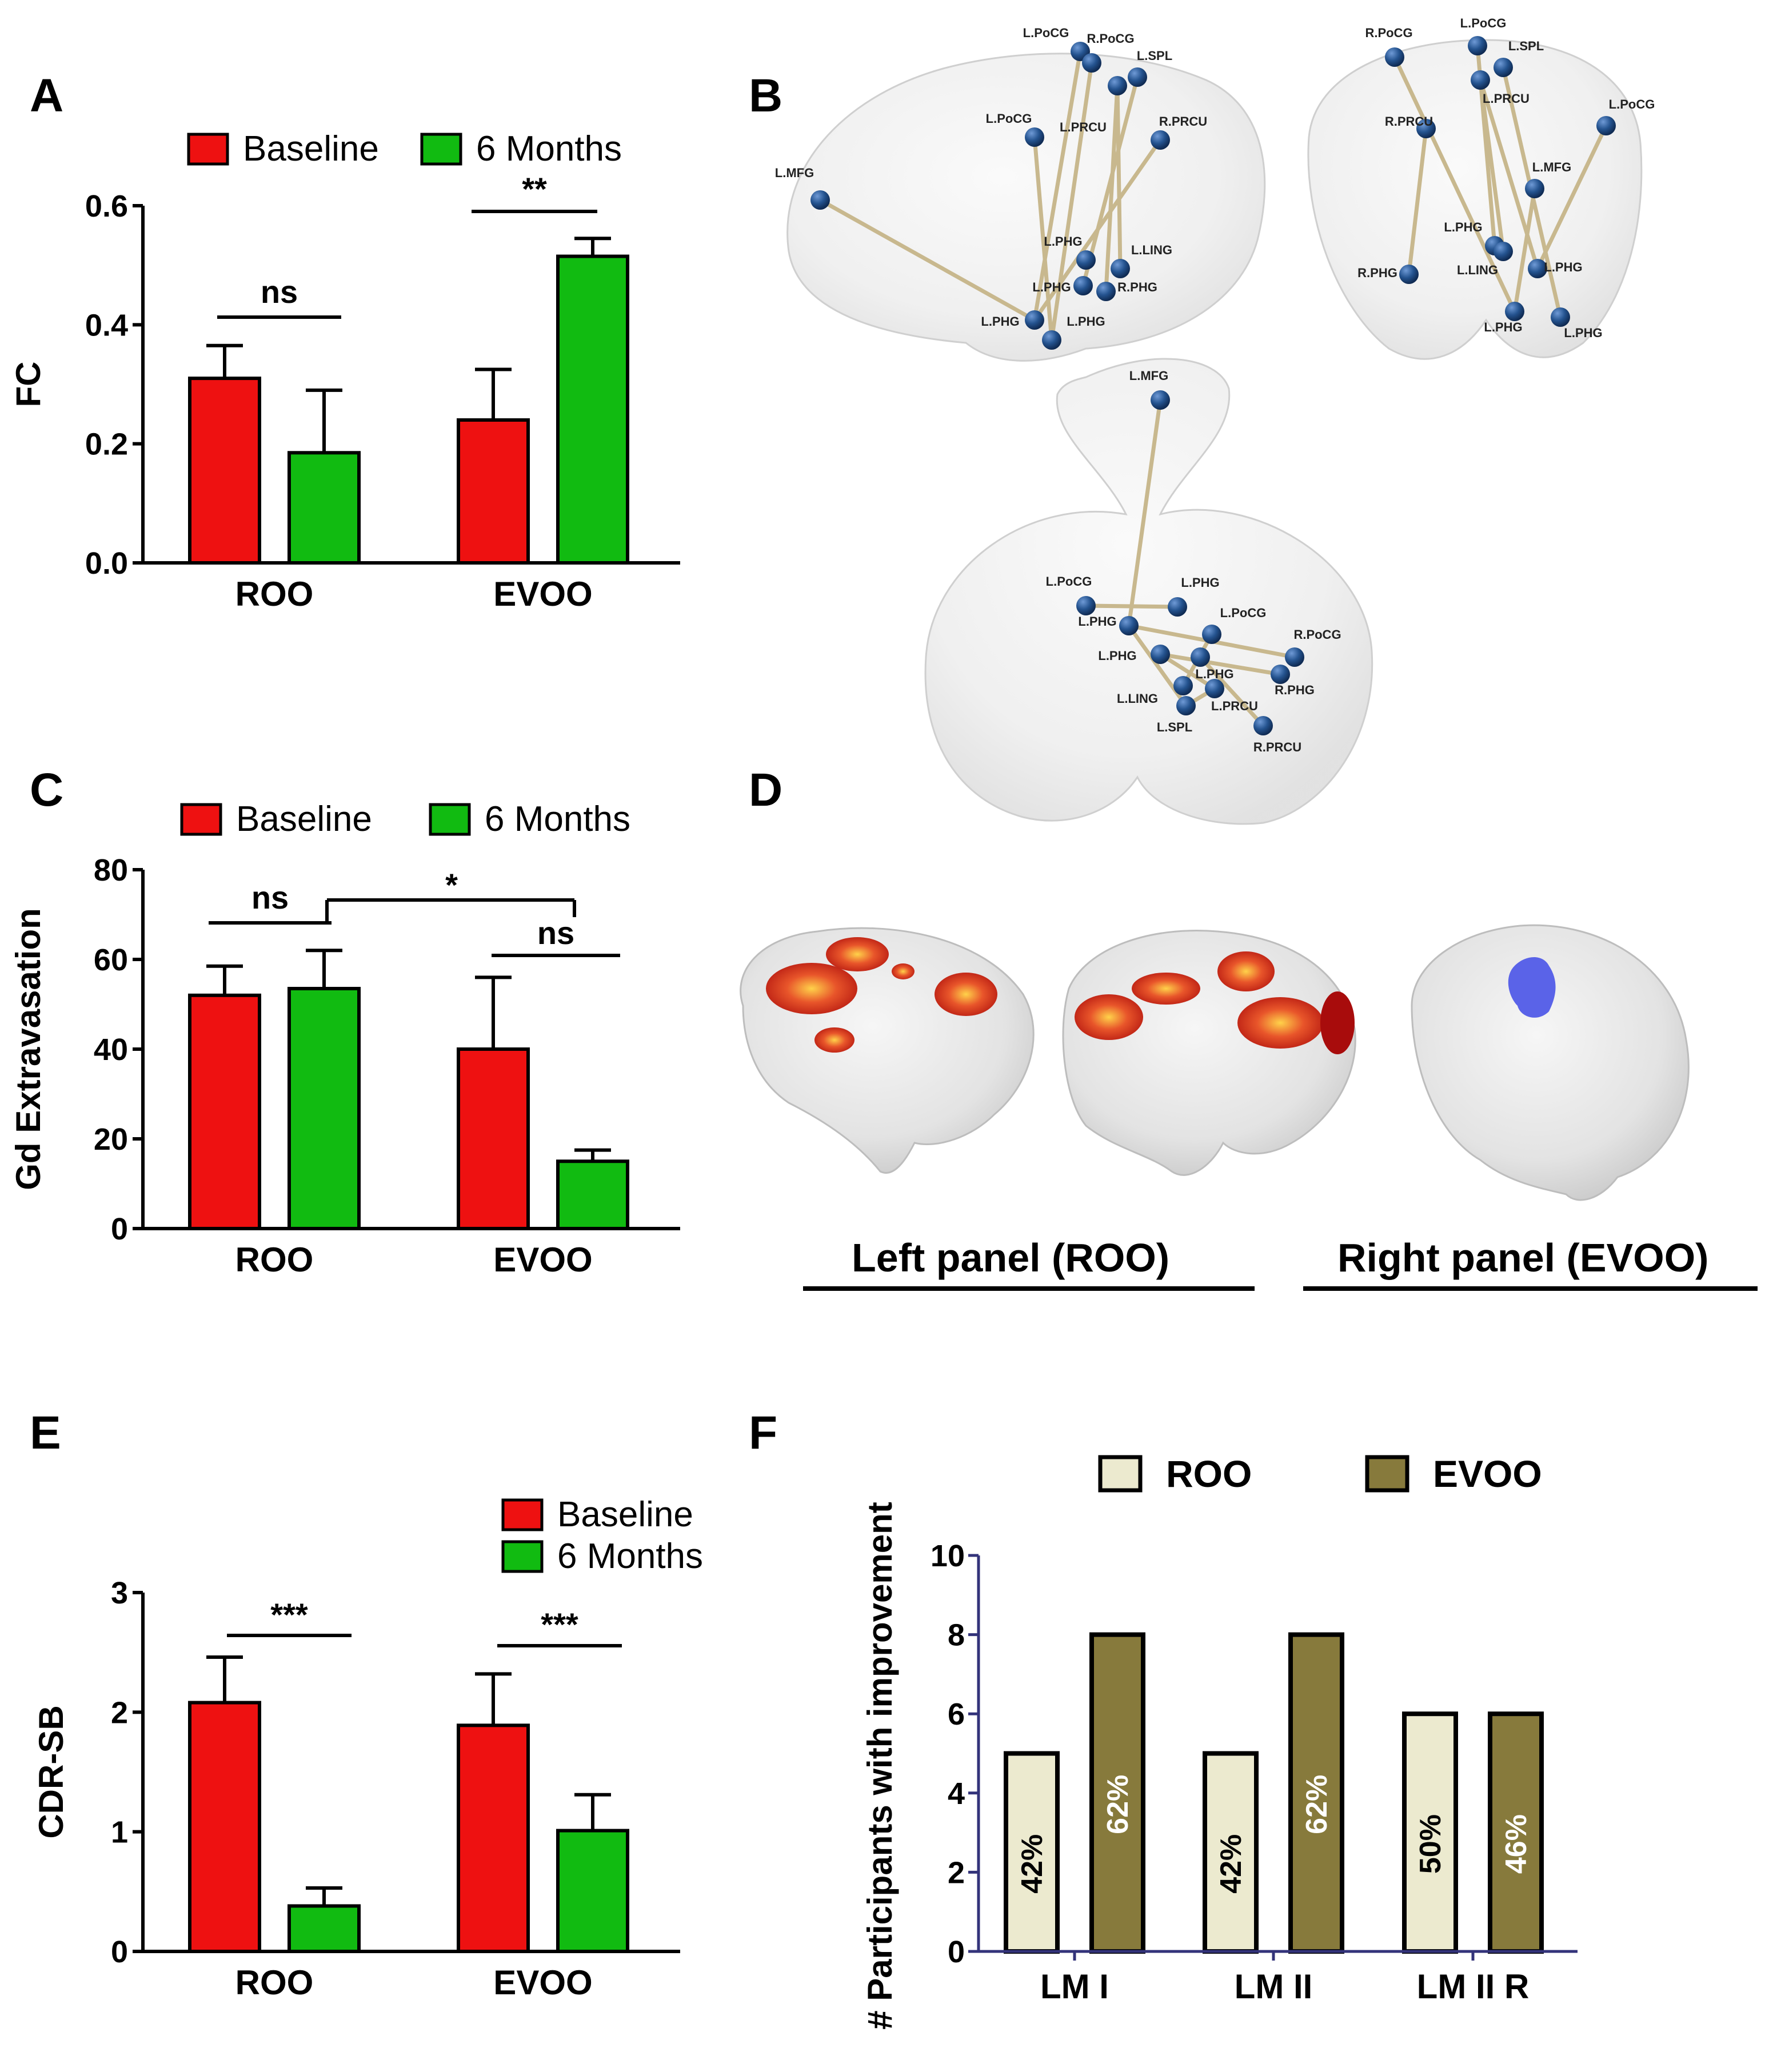  What do you see at coordinates (1209, 1474) in the screenshot?
I see `legend-label: ROO` at bounding box center [1209, 1474].